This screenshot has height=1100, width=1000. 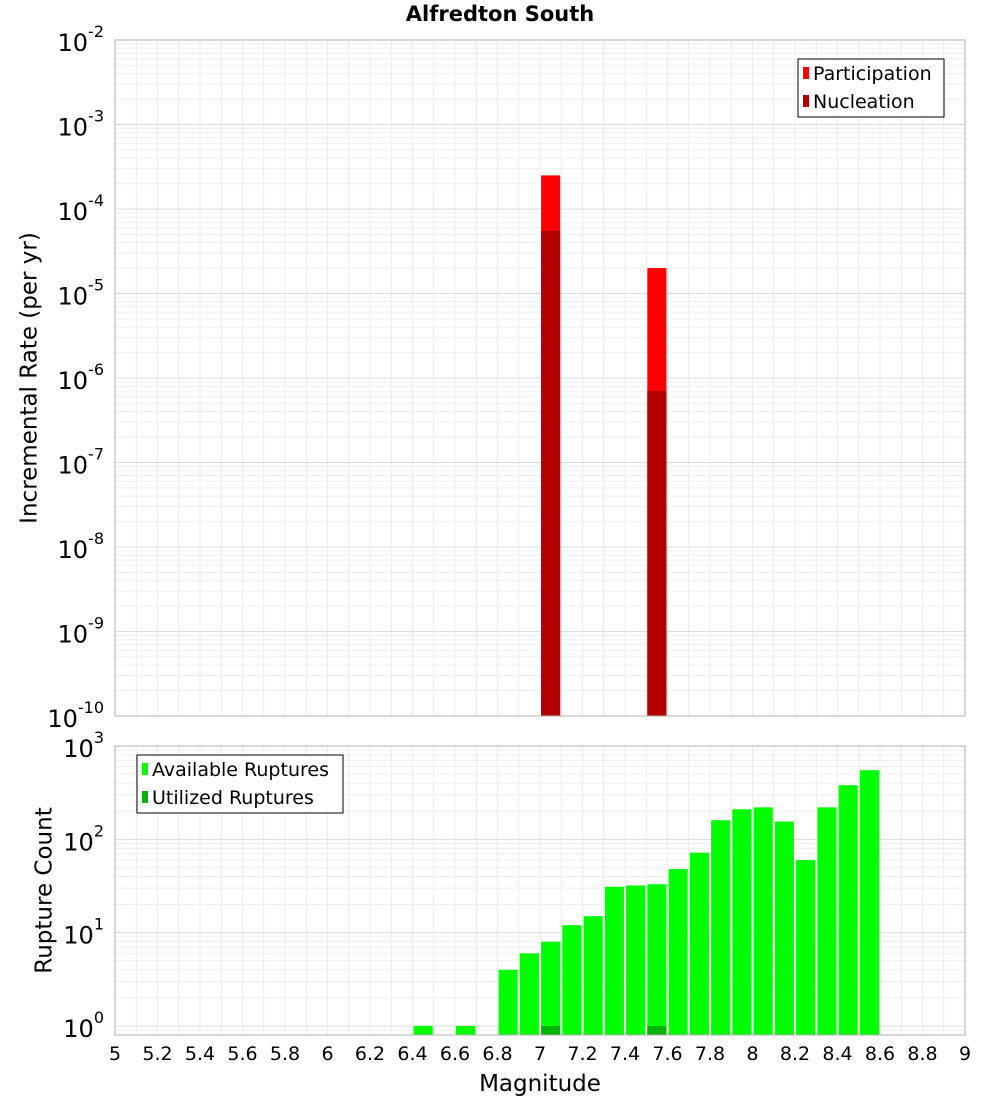 What do you see at coordinates (96, 116) in the screenshot?
I see `y-tick-exponent: -3` at bounding box center [96, 116].